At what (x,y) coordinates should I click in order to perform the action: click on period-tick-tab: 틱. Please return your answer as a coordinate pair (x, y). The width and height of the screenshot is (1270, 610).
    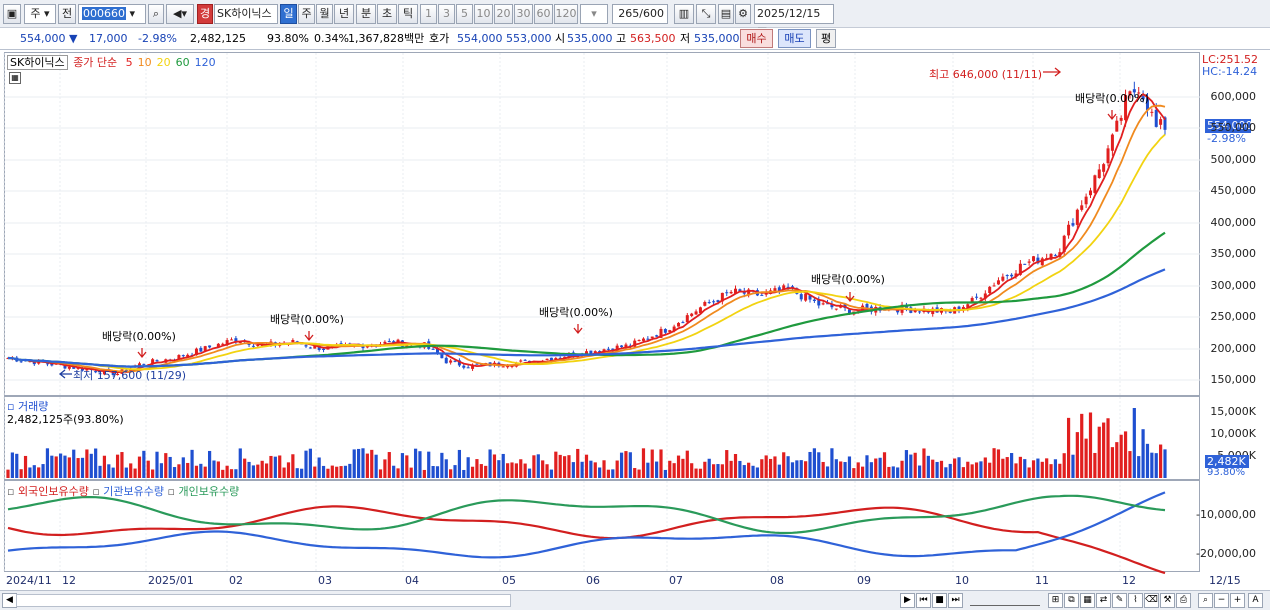
    Looking at the image, I should click on (408, 14).